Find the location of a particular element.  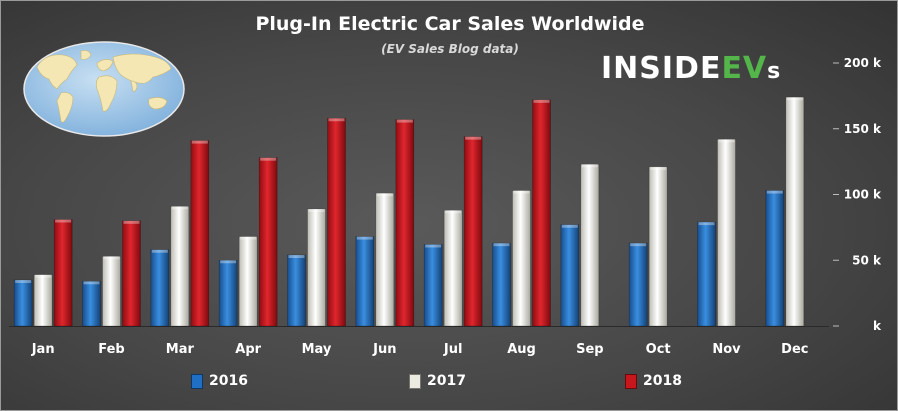

x-tick-label-sep: Sep is located at coordinates (590, 349).